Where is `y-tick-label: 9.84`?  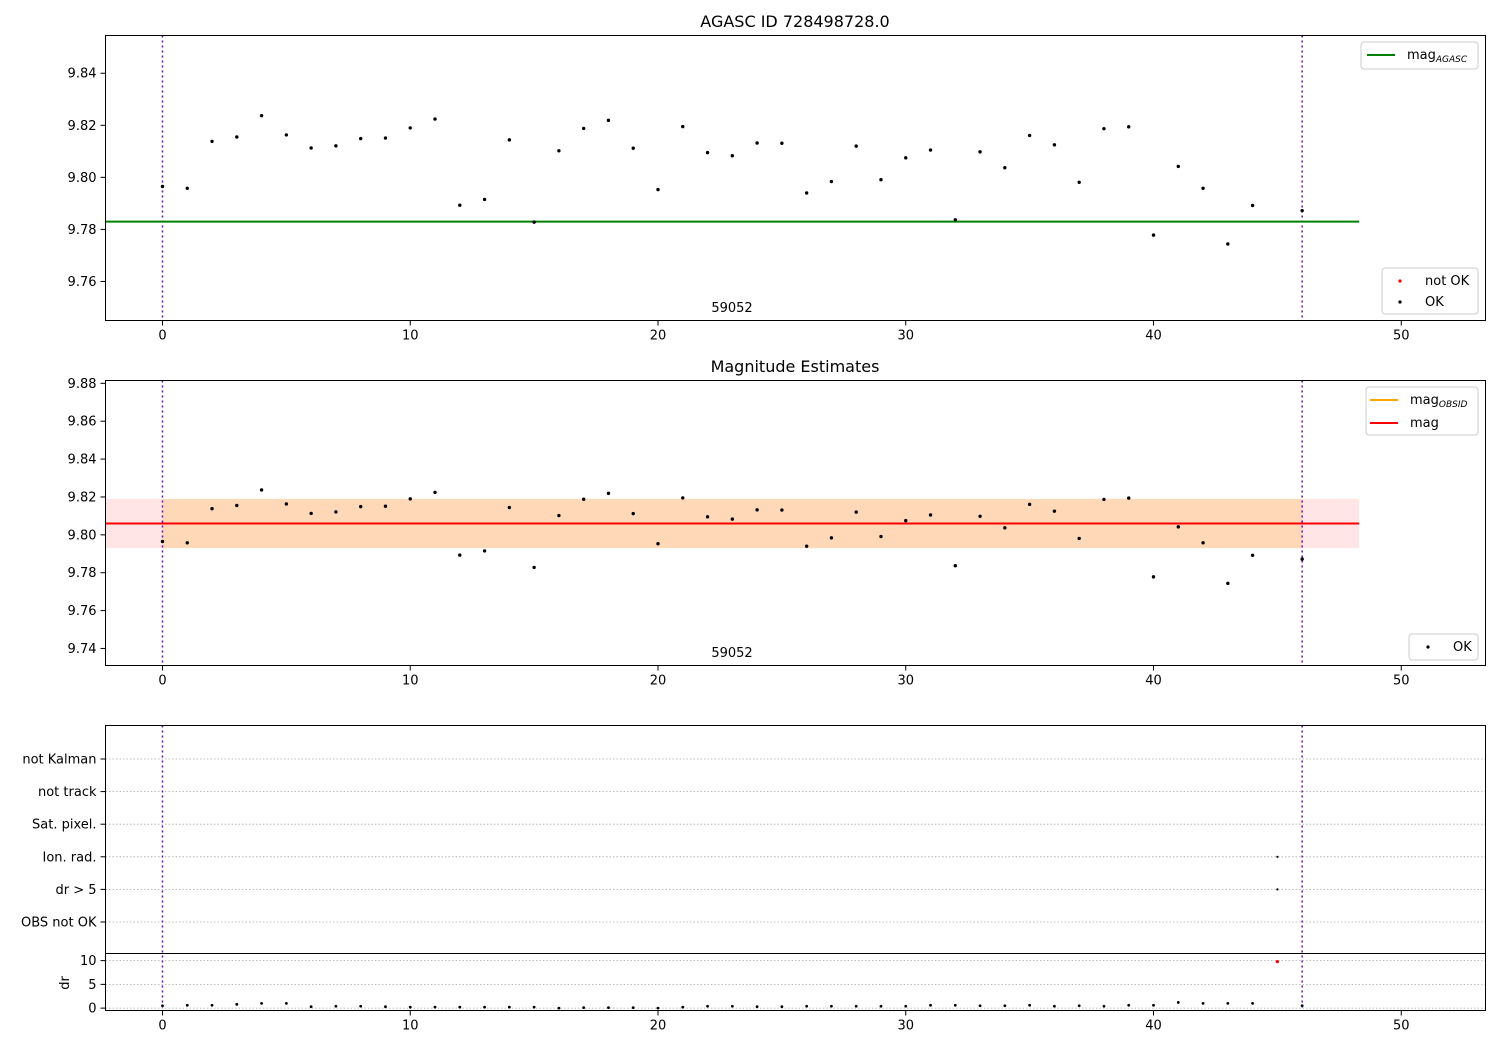 y-tick-label: 9.84 is located at coordinates (82, 74).